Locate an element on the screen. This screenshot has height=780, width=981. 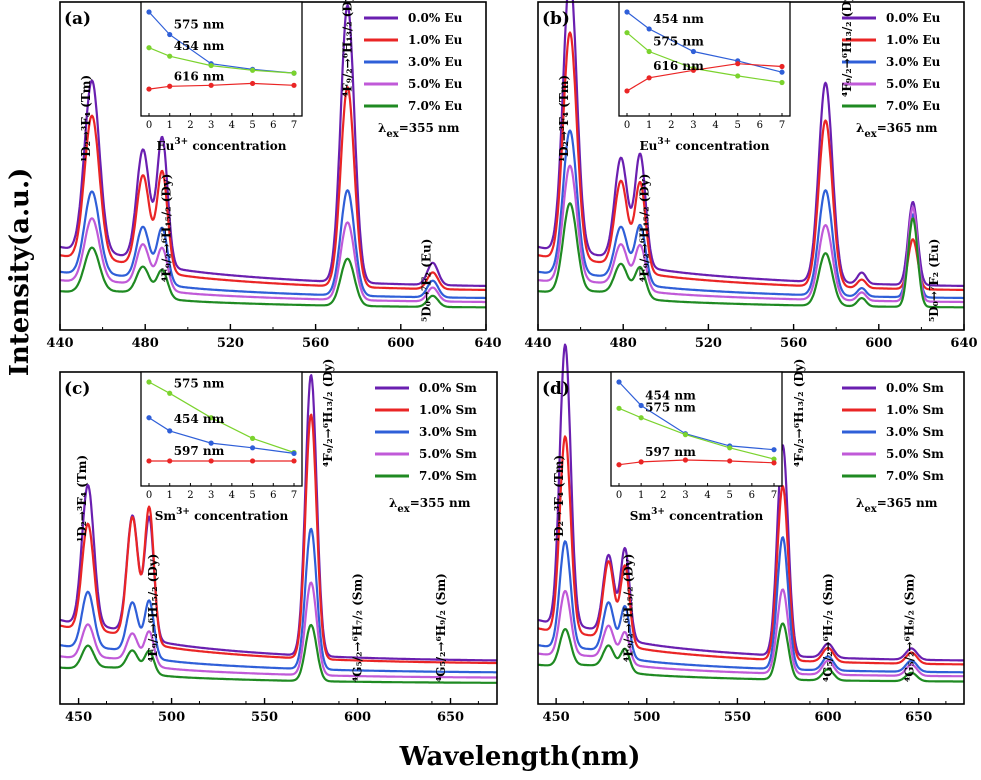
y-axis-title: Intensity(a.u.) is located at coordinates (20, 272).